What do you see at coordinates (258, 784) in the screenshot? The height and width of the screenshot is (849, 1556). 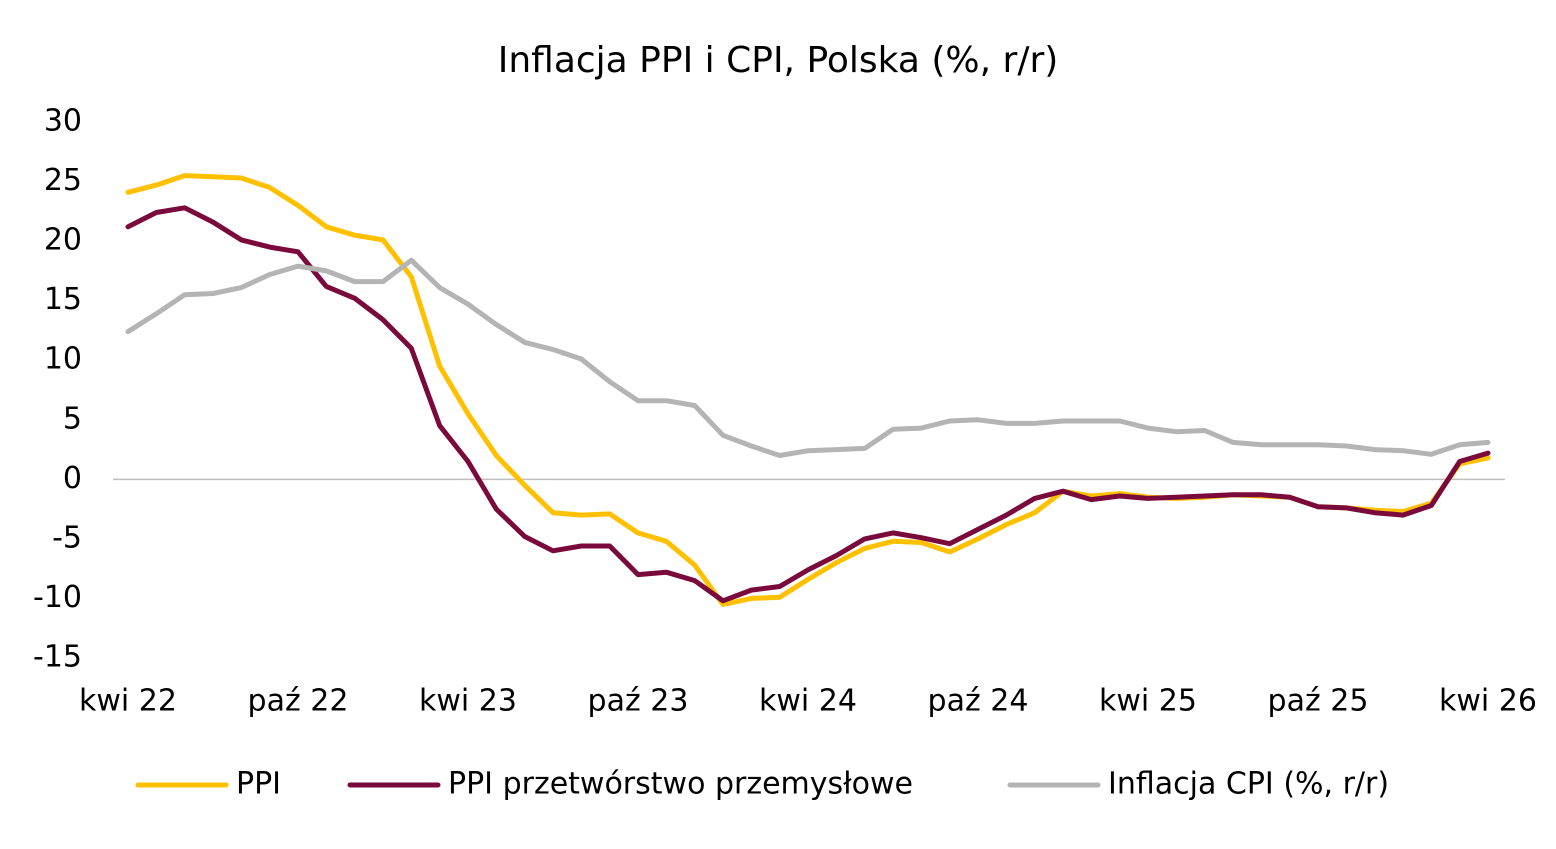 I see `legend-label: PPI` at bounding box center [258, 784].